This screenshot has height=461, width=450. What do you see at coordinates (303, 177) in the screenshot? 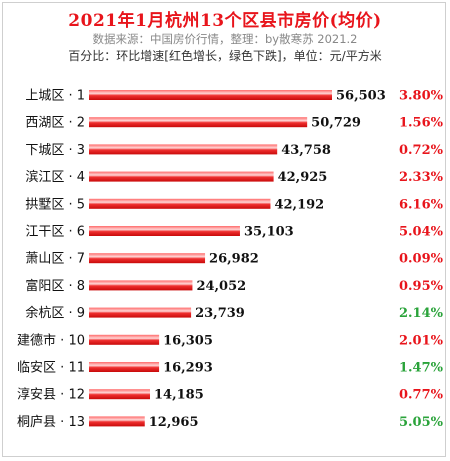
I see `value-label: 42,925` at bounding box center [303, 177].